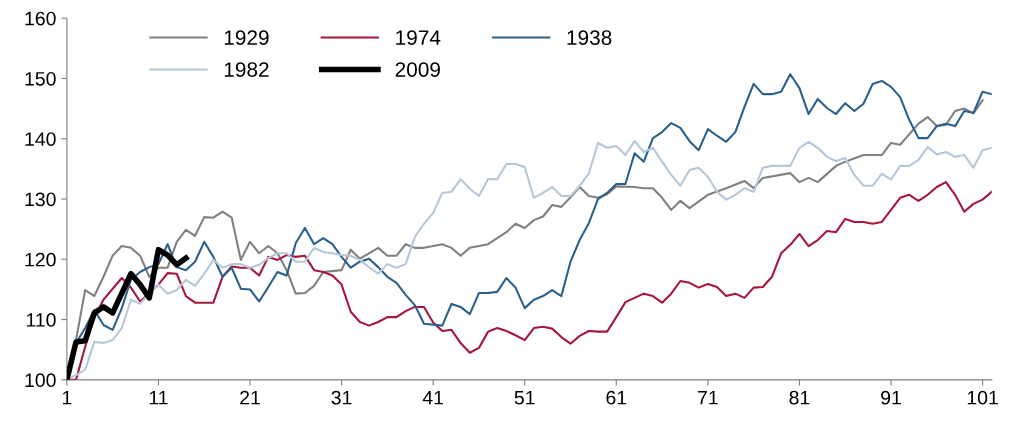 Image resolution: width=1013 pixels, height=423 pixels. Describe the element at coordinates (67, 397) in the screenshot. I see `x-tick-label: 1` at that location.